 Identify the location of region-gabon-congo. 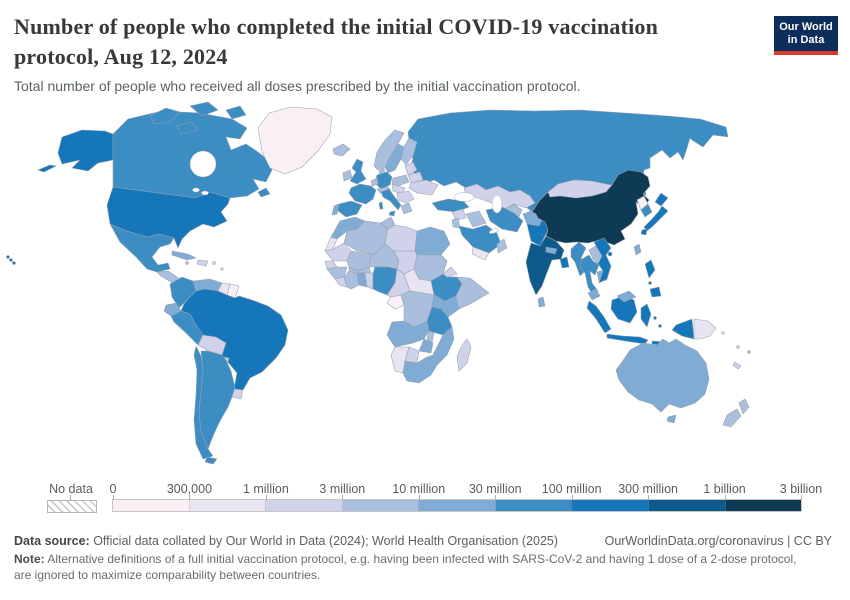
(395, 302).